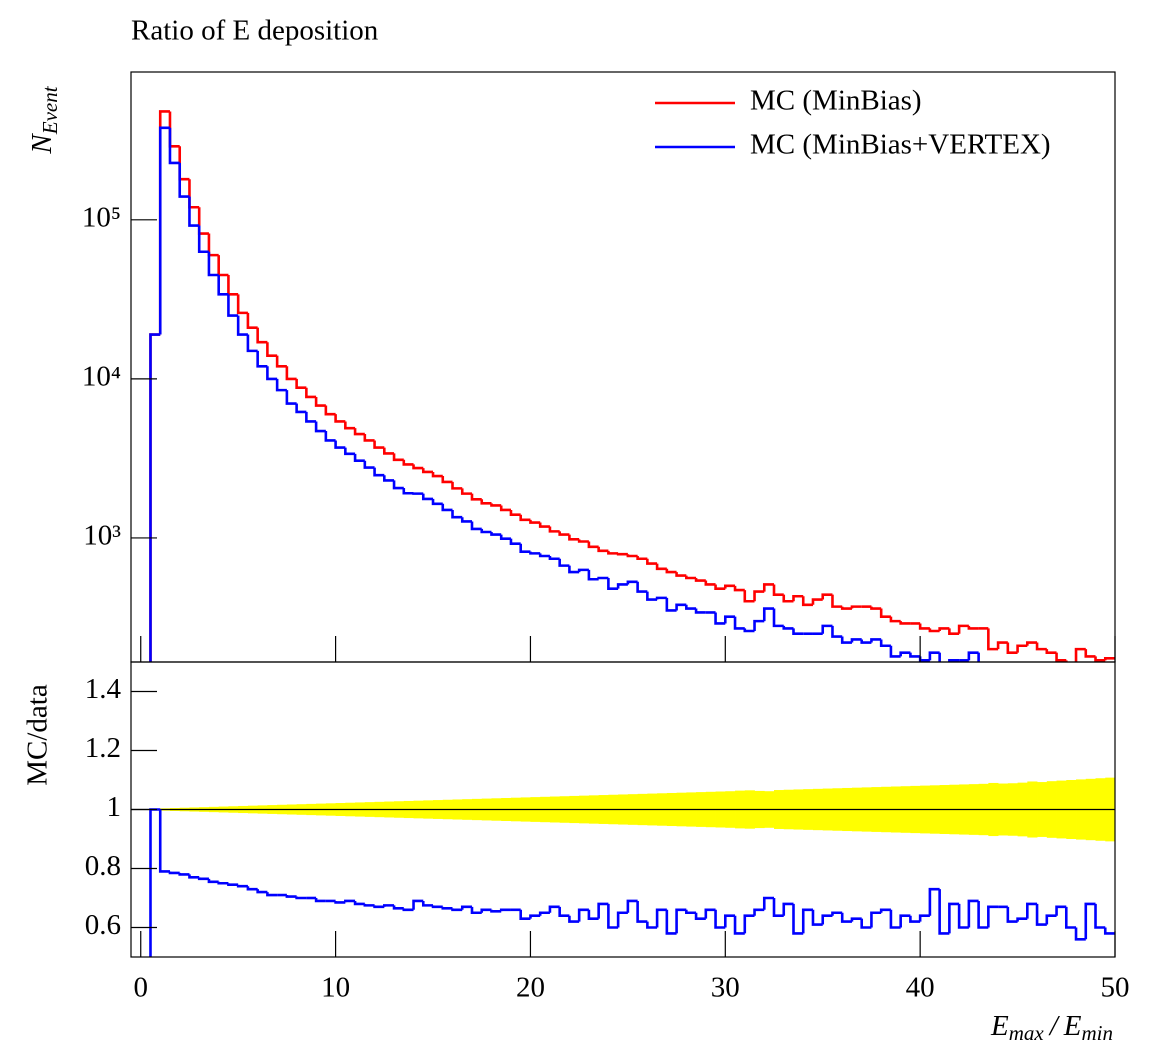  Describe the element at coordinates (1054, 1026) in the screenshot. I see `x-label-slash: /` at that location.